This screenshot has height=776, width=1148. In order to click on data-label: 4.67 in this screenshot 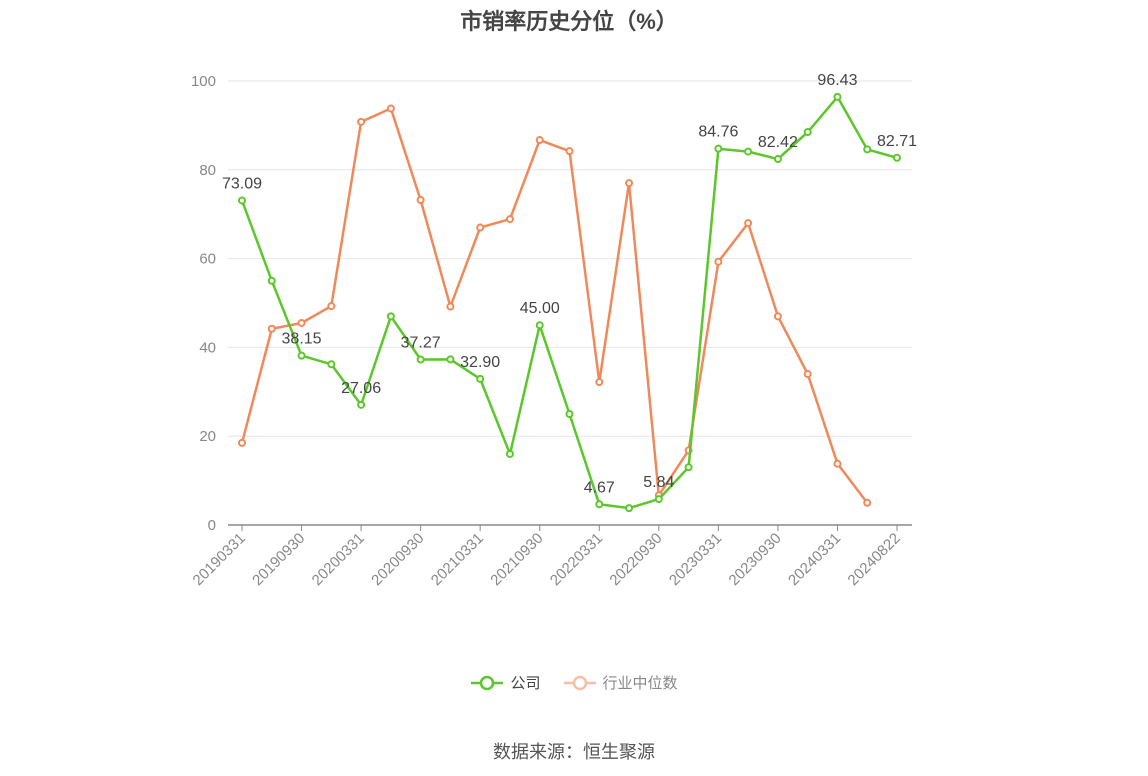, I will do `click(599, 487)`.